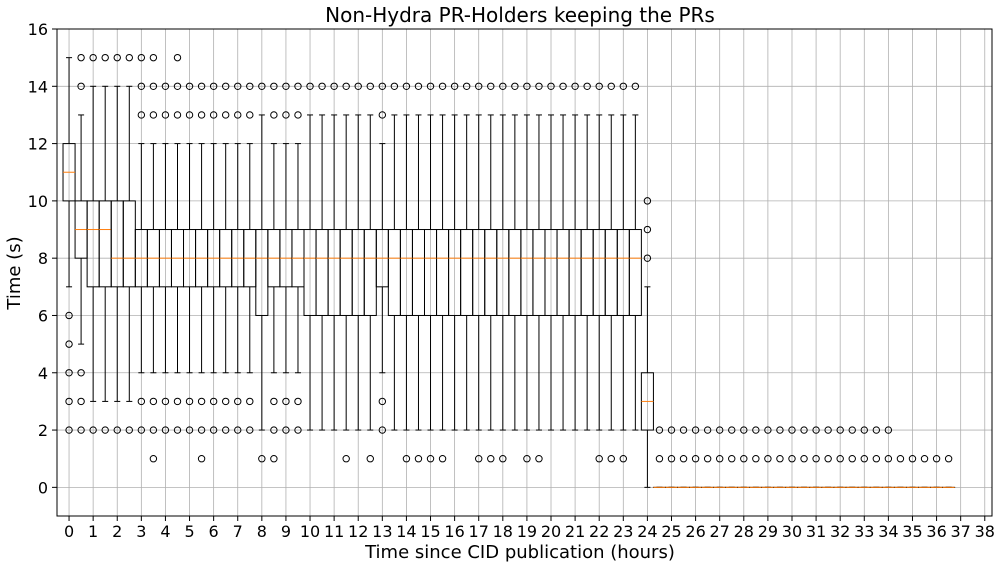 The image size is (1000, 568). I want to click on y-axis-label: Time (s), so click(14, 273).